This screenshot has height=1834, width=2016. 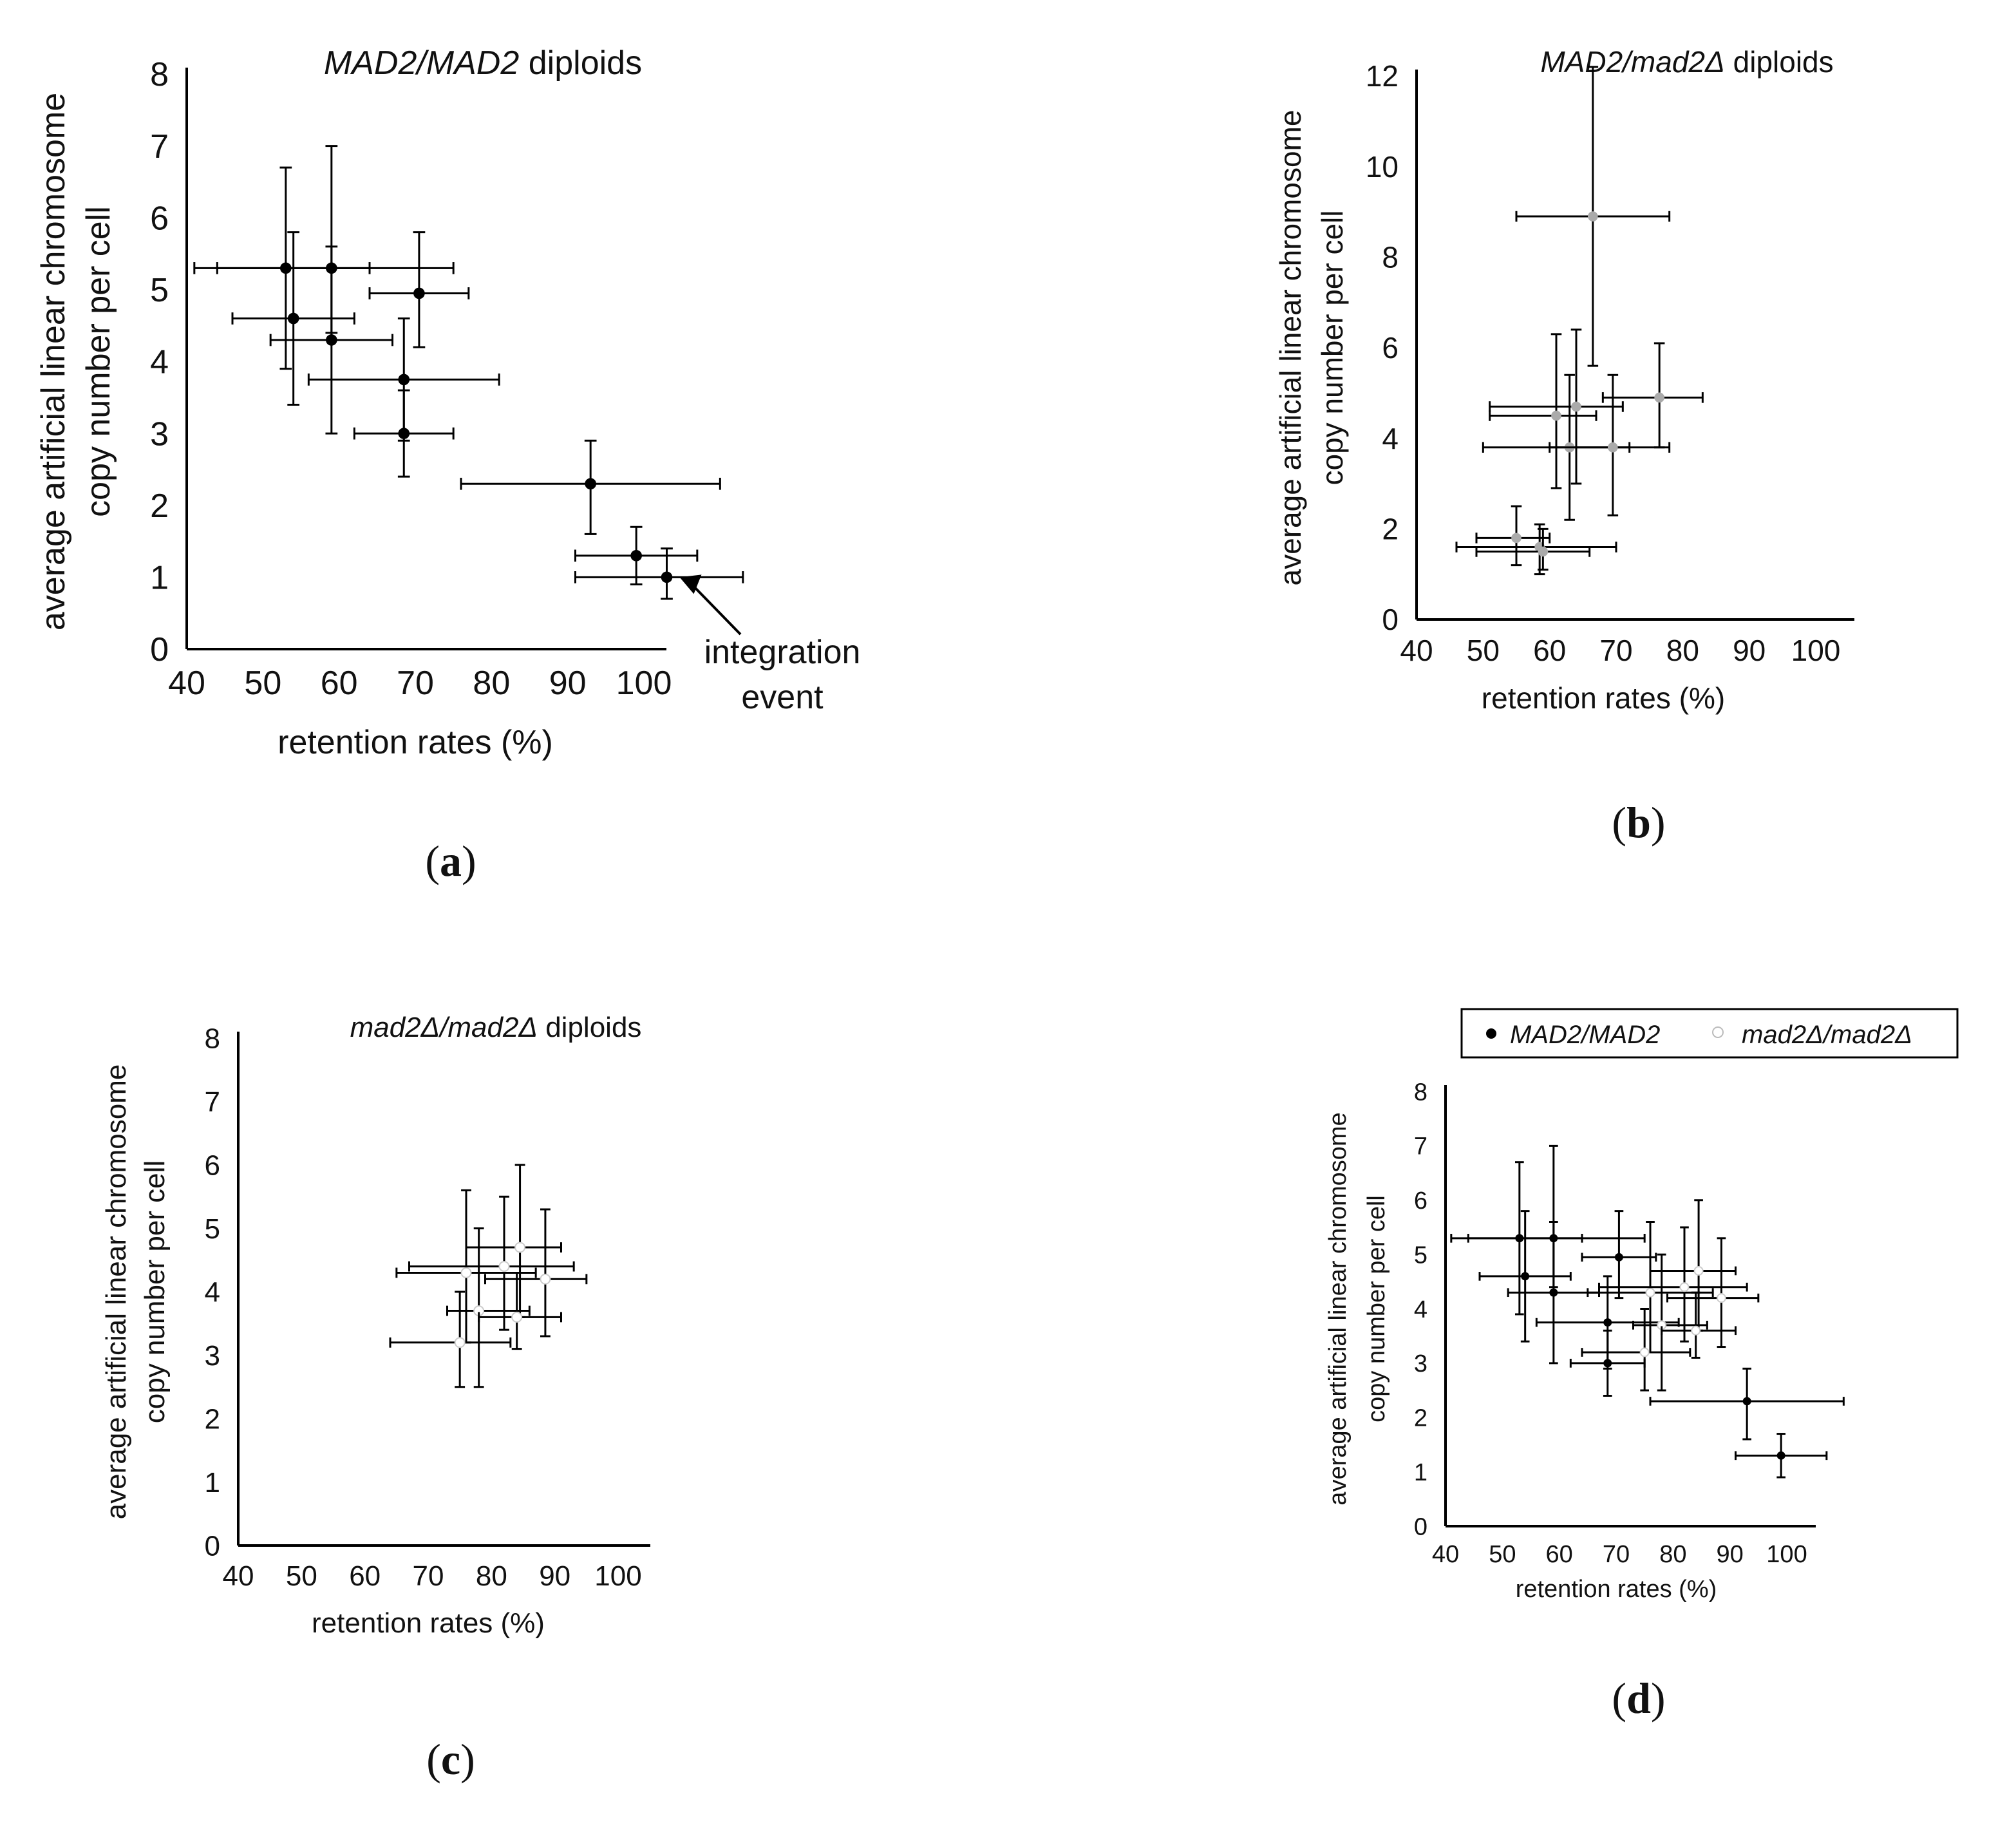 What do you see at coordinates (1827, 1035) in the screenshot?
I see `legend-label: mad2Δ/mad2Δ` at bounding box center [1827, 1035].